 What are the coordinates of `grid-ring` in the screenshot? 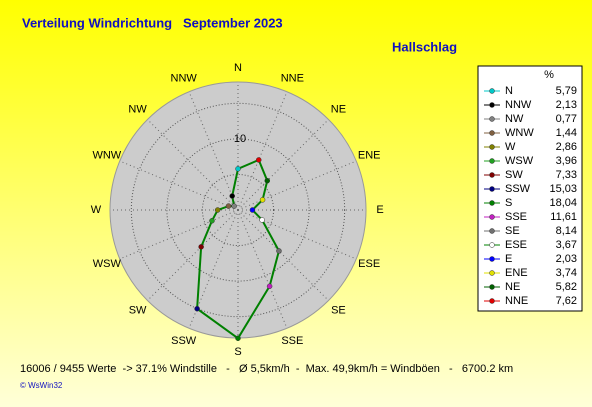 It's located at (238, 210).